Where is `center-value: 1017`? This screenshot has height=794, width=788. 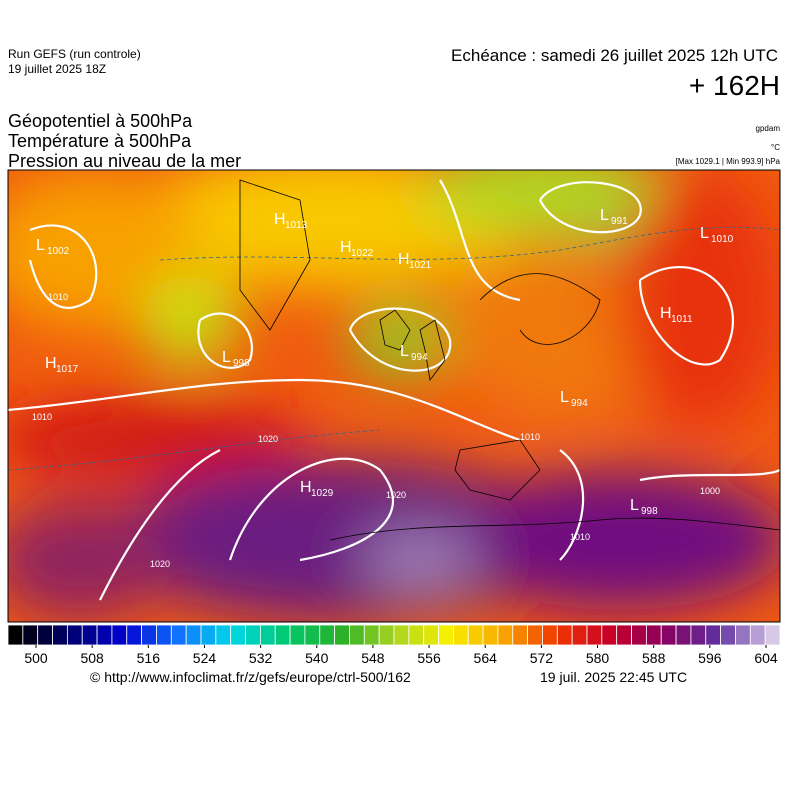
center-value: 1017 is located at coordinates (67, 369).